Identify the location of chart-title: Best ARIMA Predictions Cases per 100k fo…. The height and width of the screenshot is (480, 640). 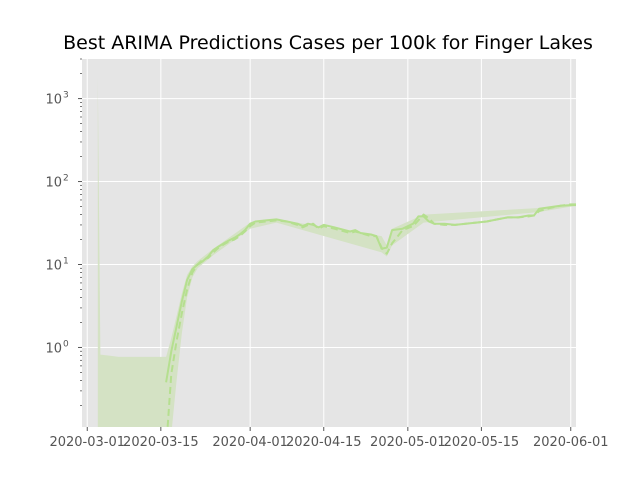
(328, 43).